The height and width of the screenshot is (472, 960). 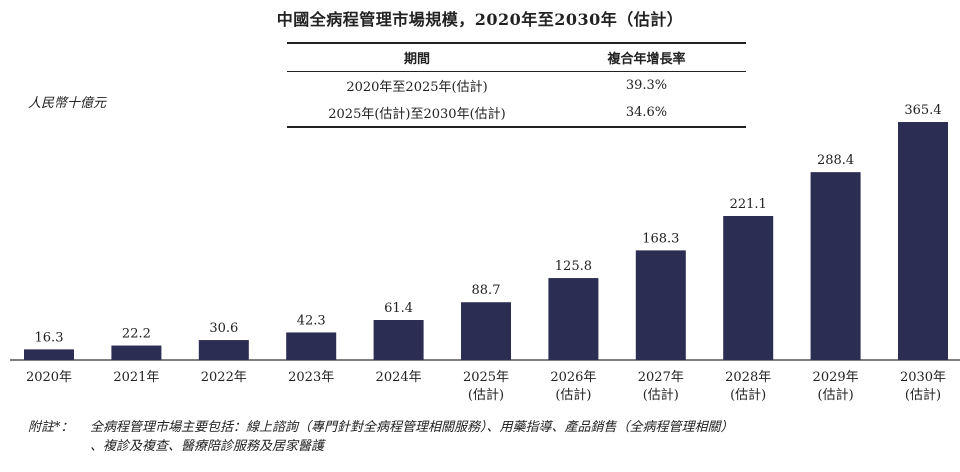 What do you see at coordinates (398, 308) in the screenshot?
I see `data-label: 61.4` at bounding box center [398, 308].